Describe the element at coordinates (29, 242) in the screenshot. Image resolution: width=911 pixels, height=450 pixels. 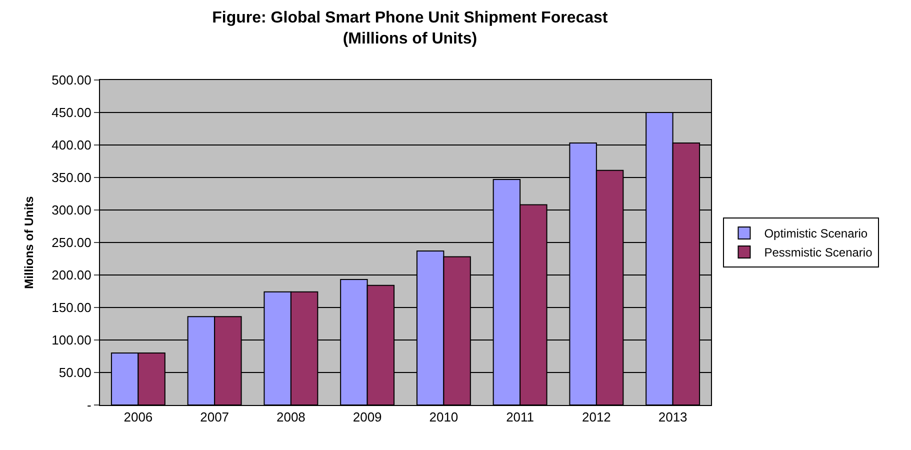
I see `y-axis-title: Millions of Units` at that location.